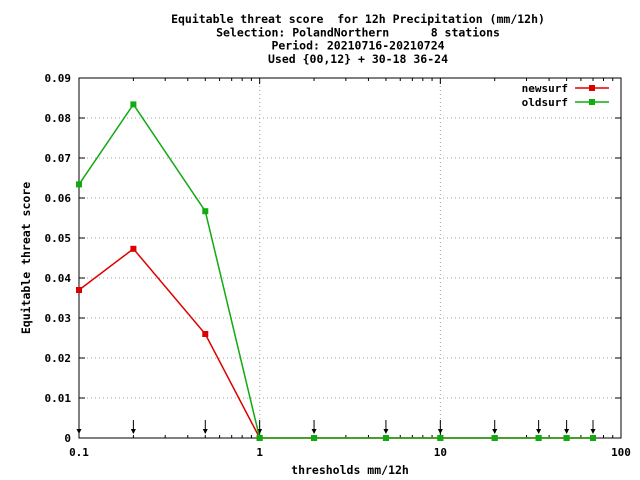 The height and width of the screenshot is (480, 640). What do you see at coordinates (26, 258) in the screenshot?
I see `y-axis-label: Equitable threat score` at bounding box center [26, 258].